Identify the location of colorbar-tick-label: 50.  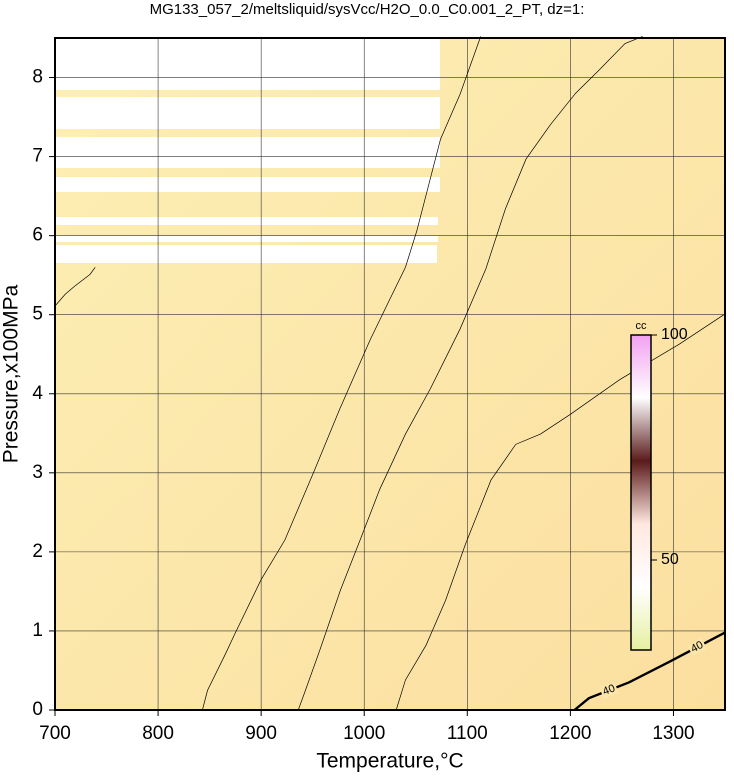
(670, 559).